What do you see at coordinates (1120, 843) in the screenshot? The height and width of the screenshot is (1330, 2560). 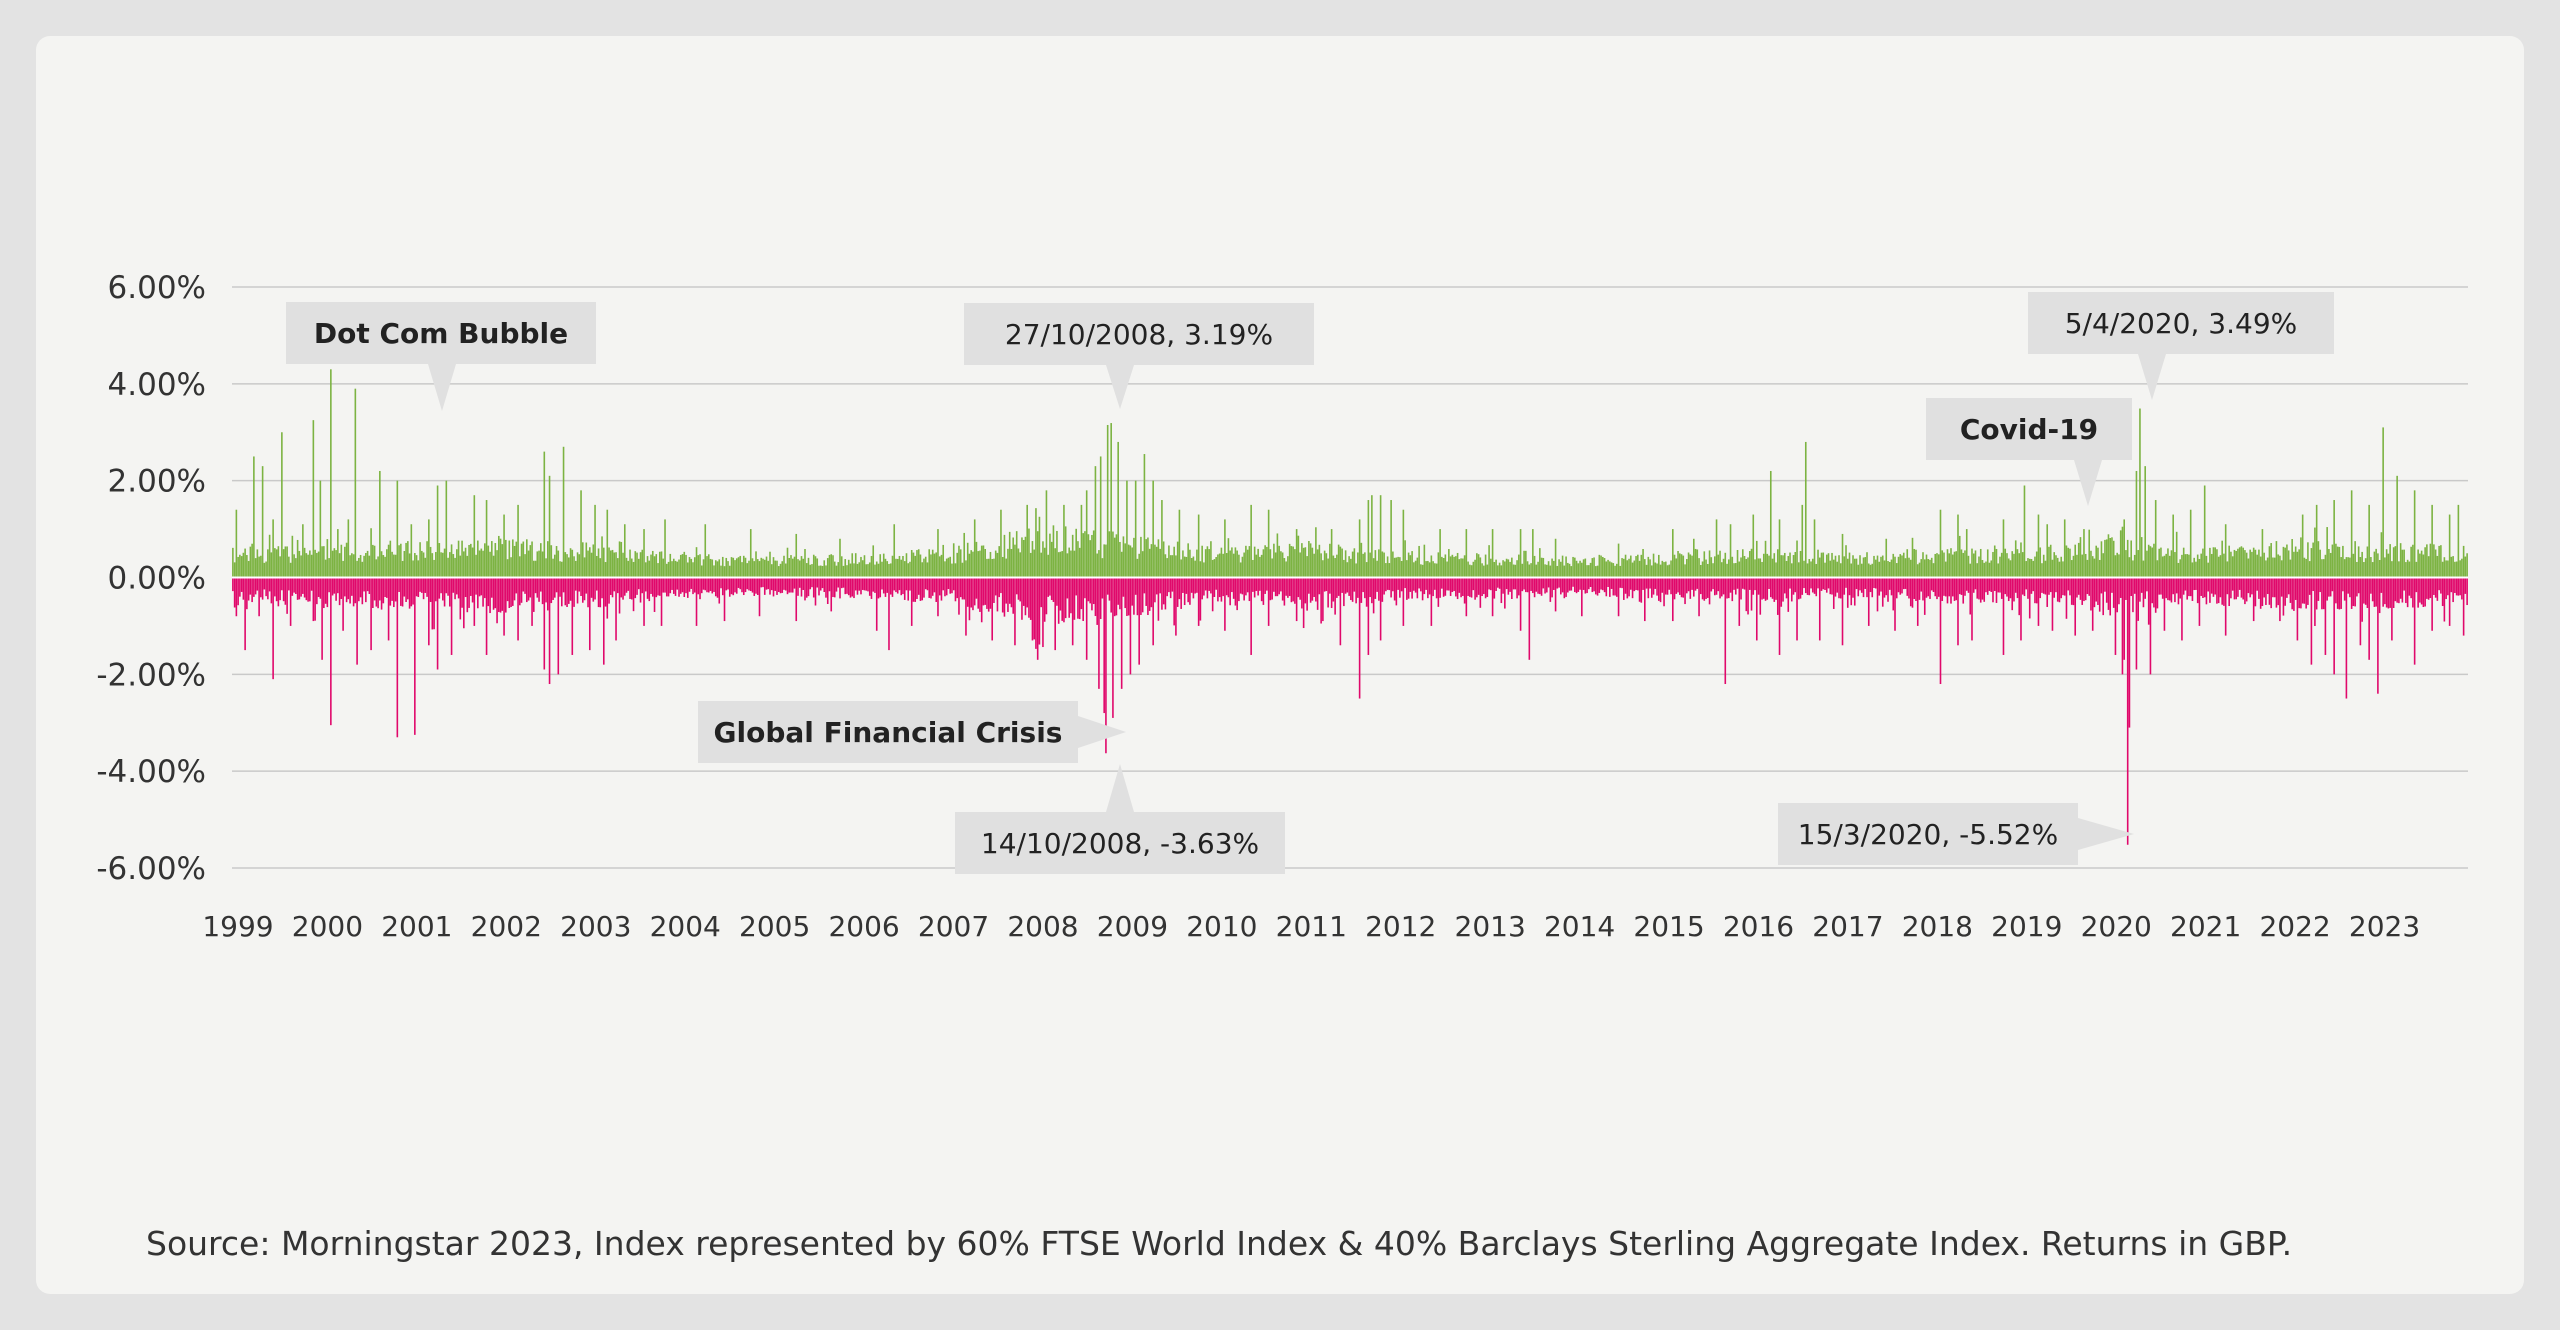 I see `annotation-label: 14/10/2008, -3.63%` at bounding box center [1120, 843].